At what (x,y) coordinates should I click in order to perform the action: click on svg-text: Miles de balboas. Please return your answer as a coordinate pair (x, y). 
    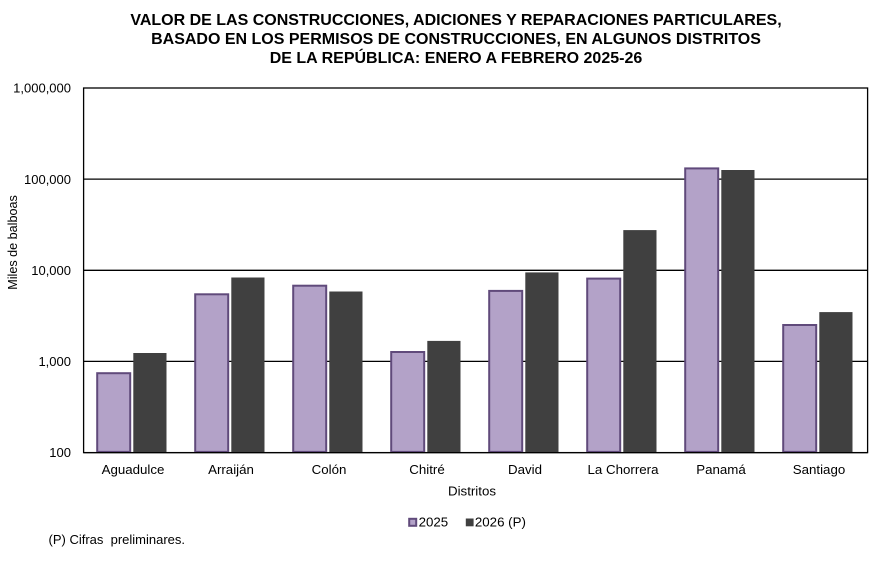
    Looking at the image, I should click on (13, 242).